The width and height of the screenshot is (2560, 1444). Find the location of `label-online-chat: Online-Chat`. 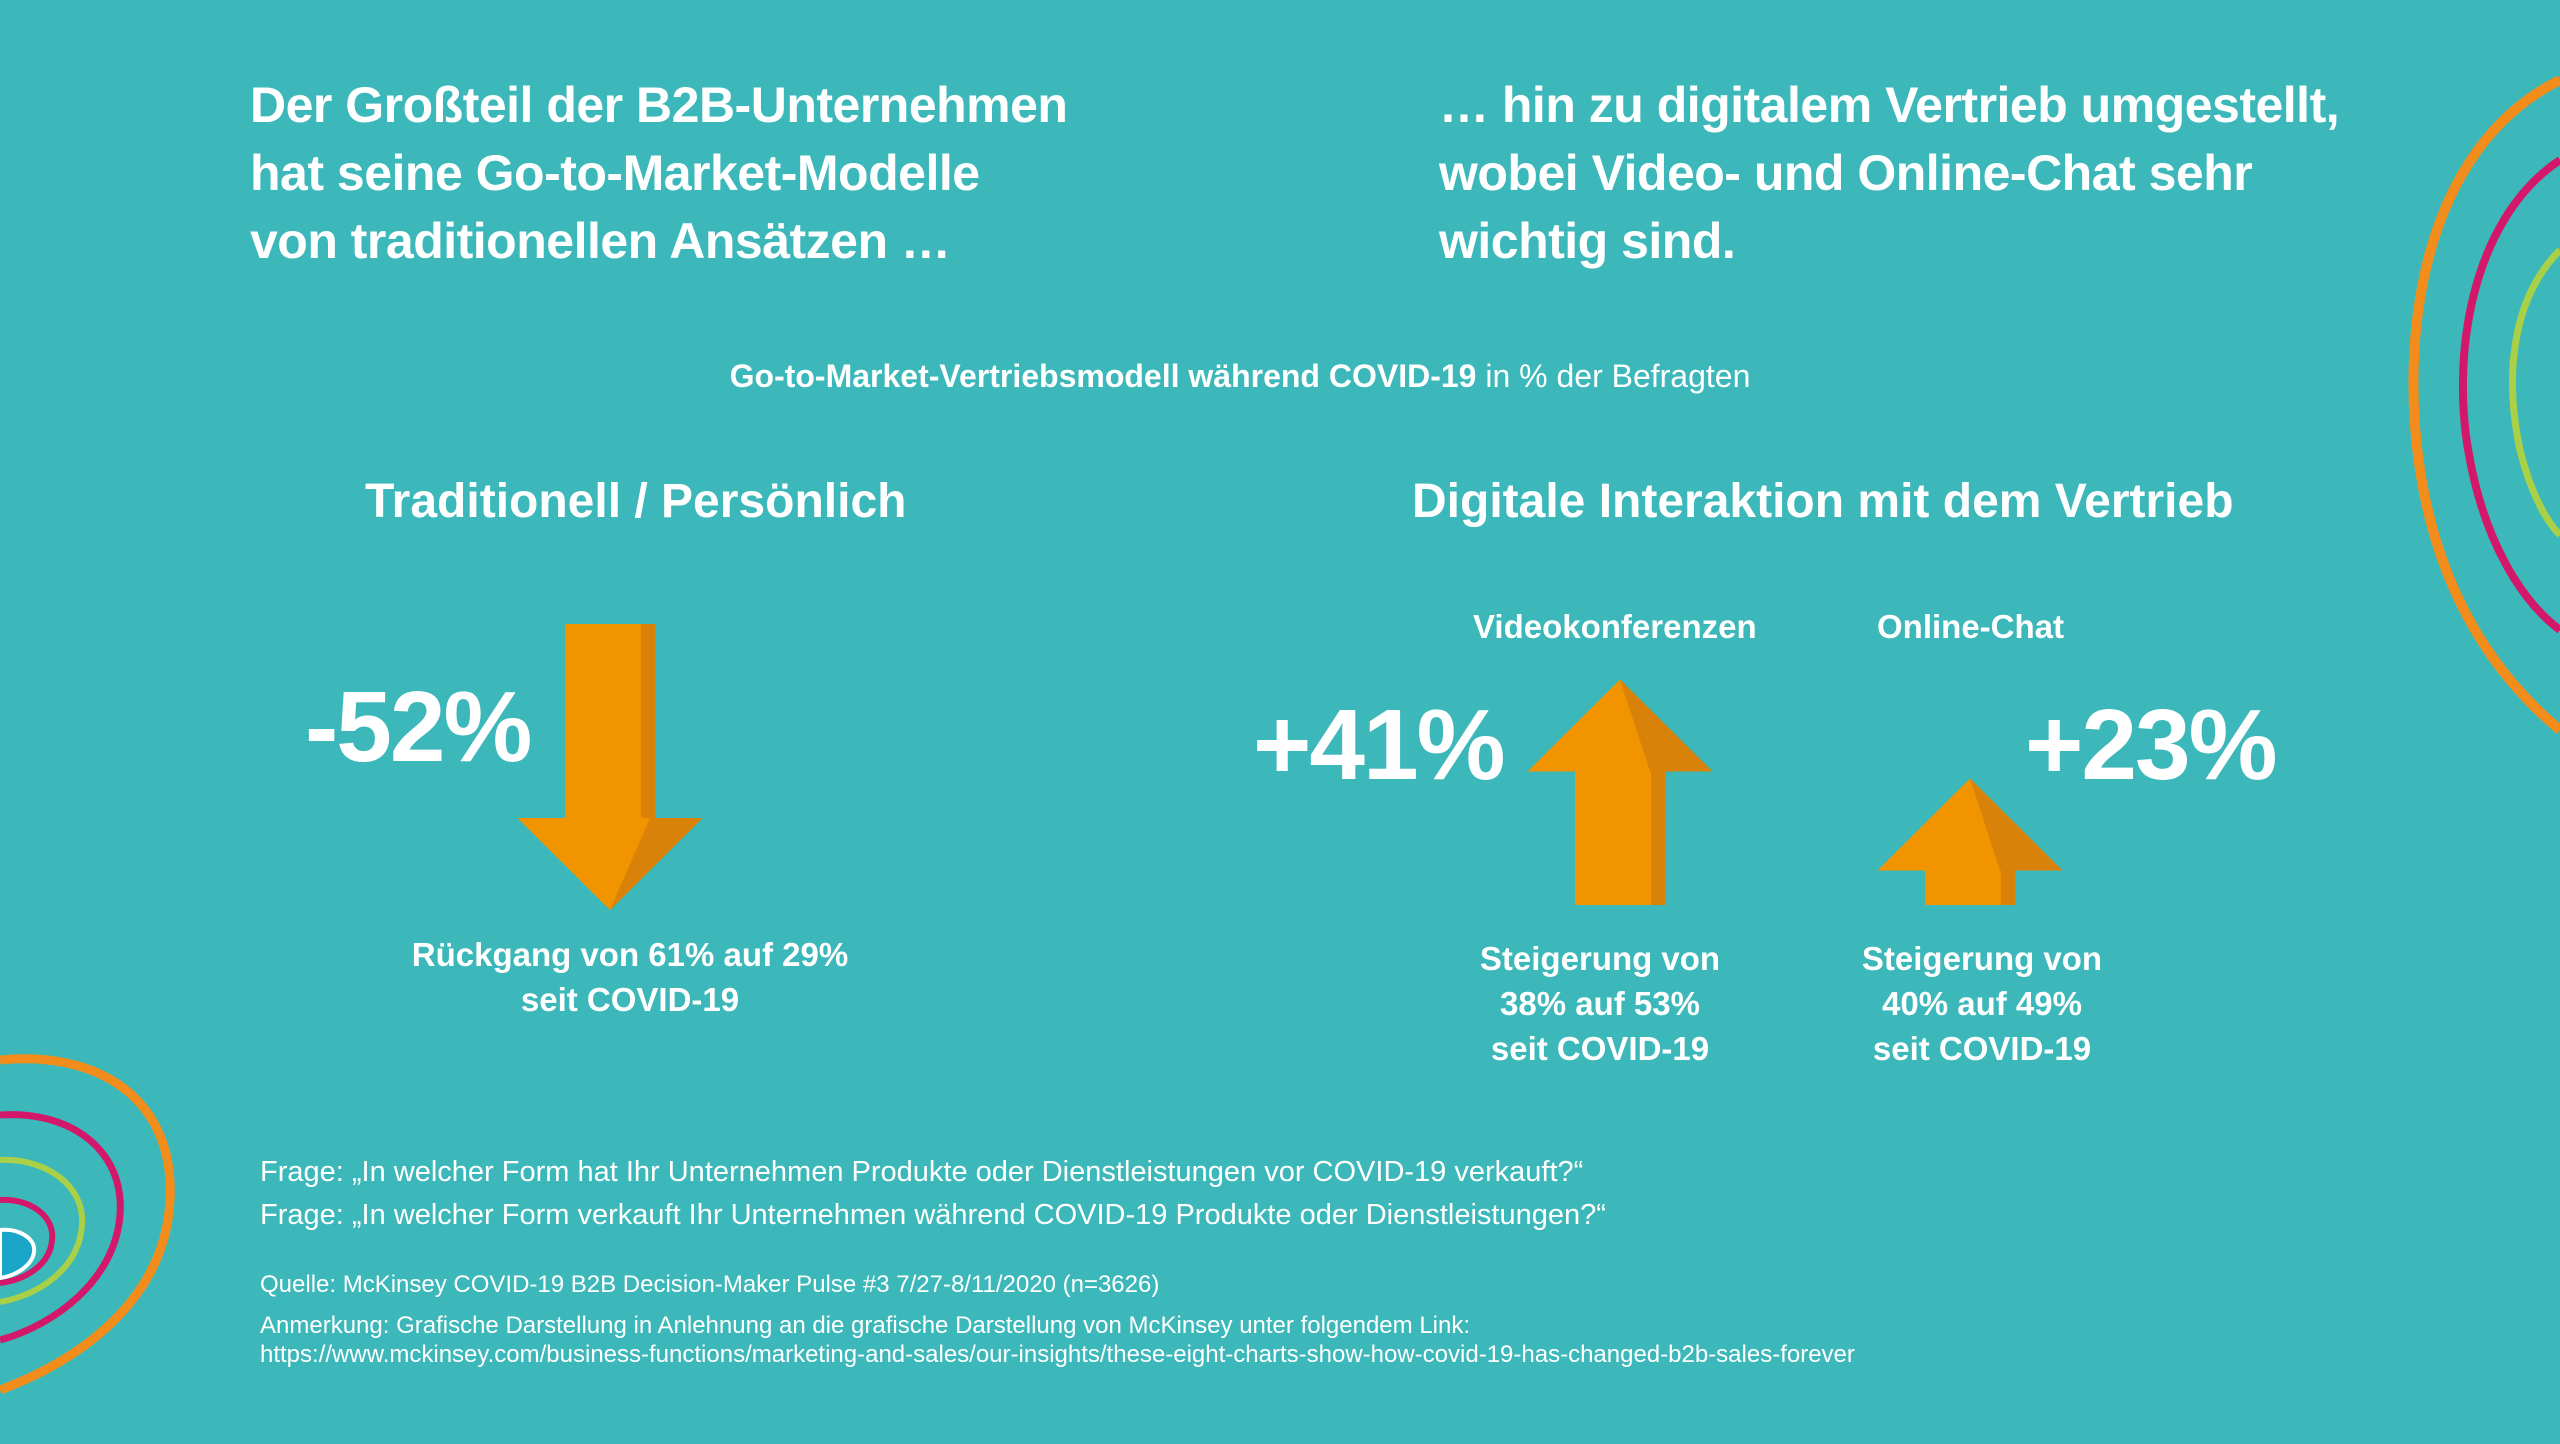

label-online-chat: Online-Chat is located at coordinates (1970, 626).